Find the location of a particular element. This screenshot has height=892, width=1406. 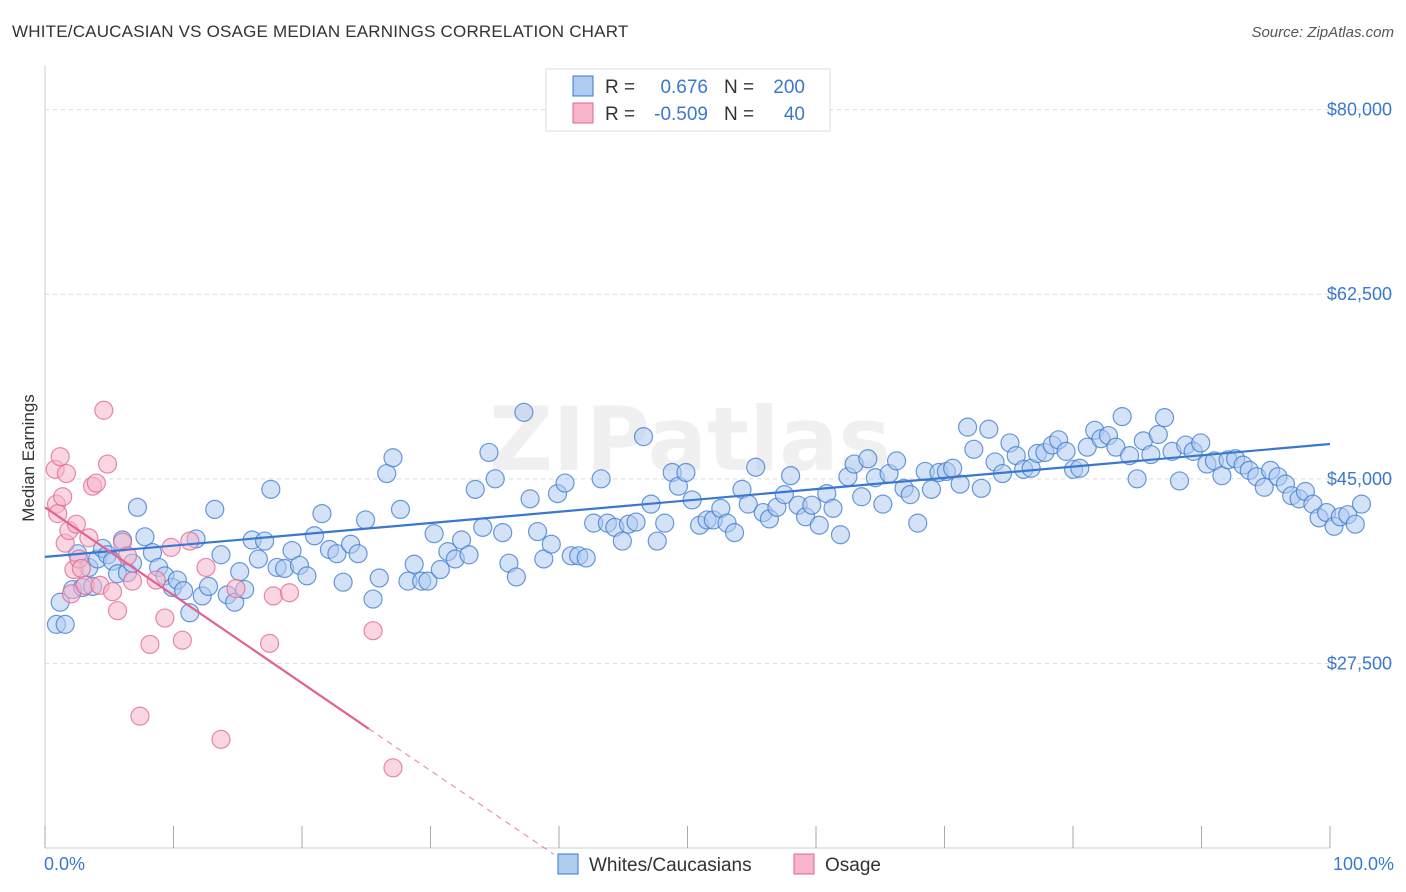

x-tick-label: 100.0% is located at coordinates (1363, 864).